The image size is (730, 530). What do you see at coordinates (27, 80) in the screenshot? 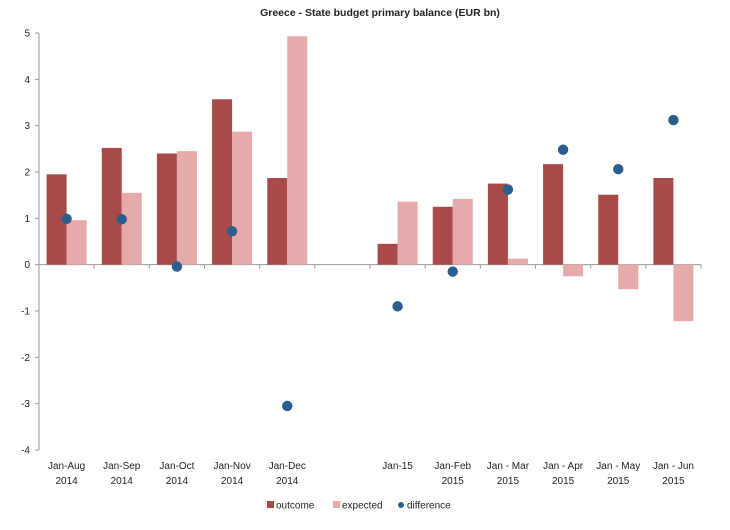
I see `y-tick-label: 4` at bounding box center [27, 80].